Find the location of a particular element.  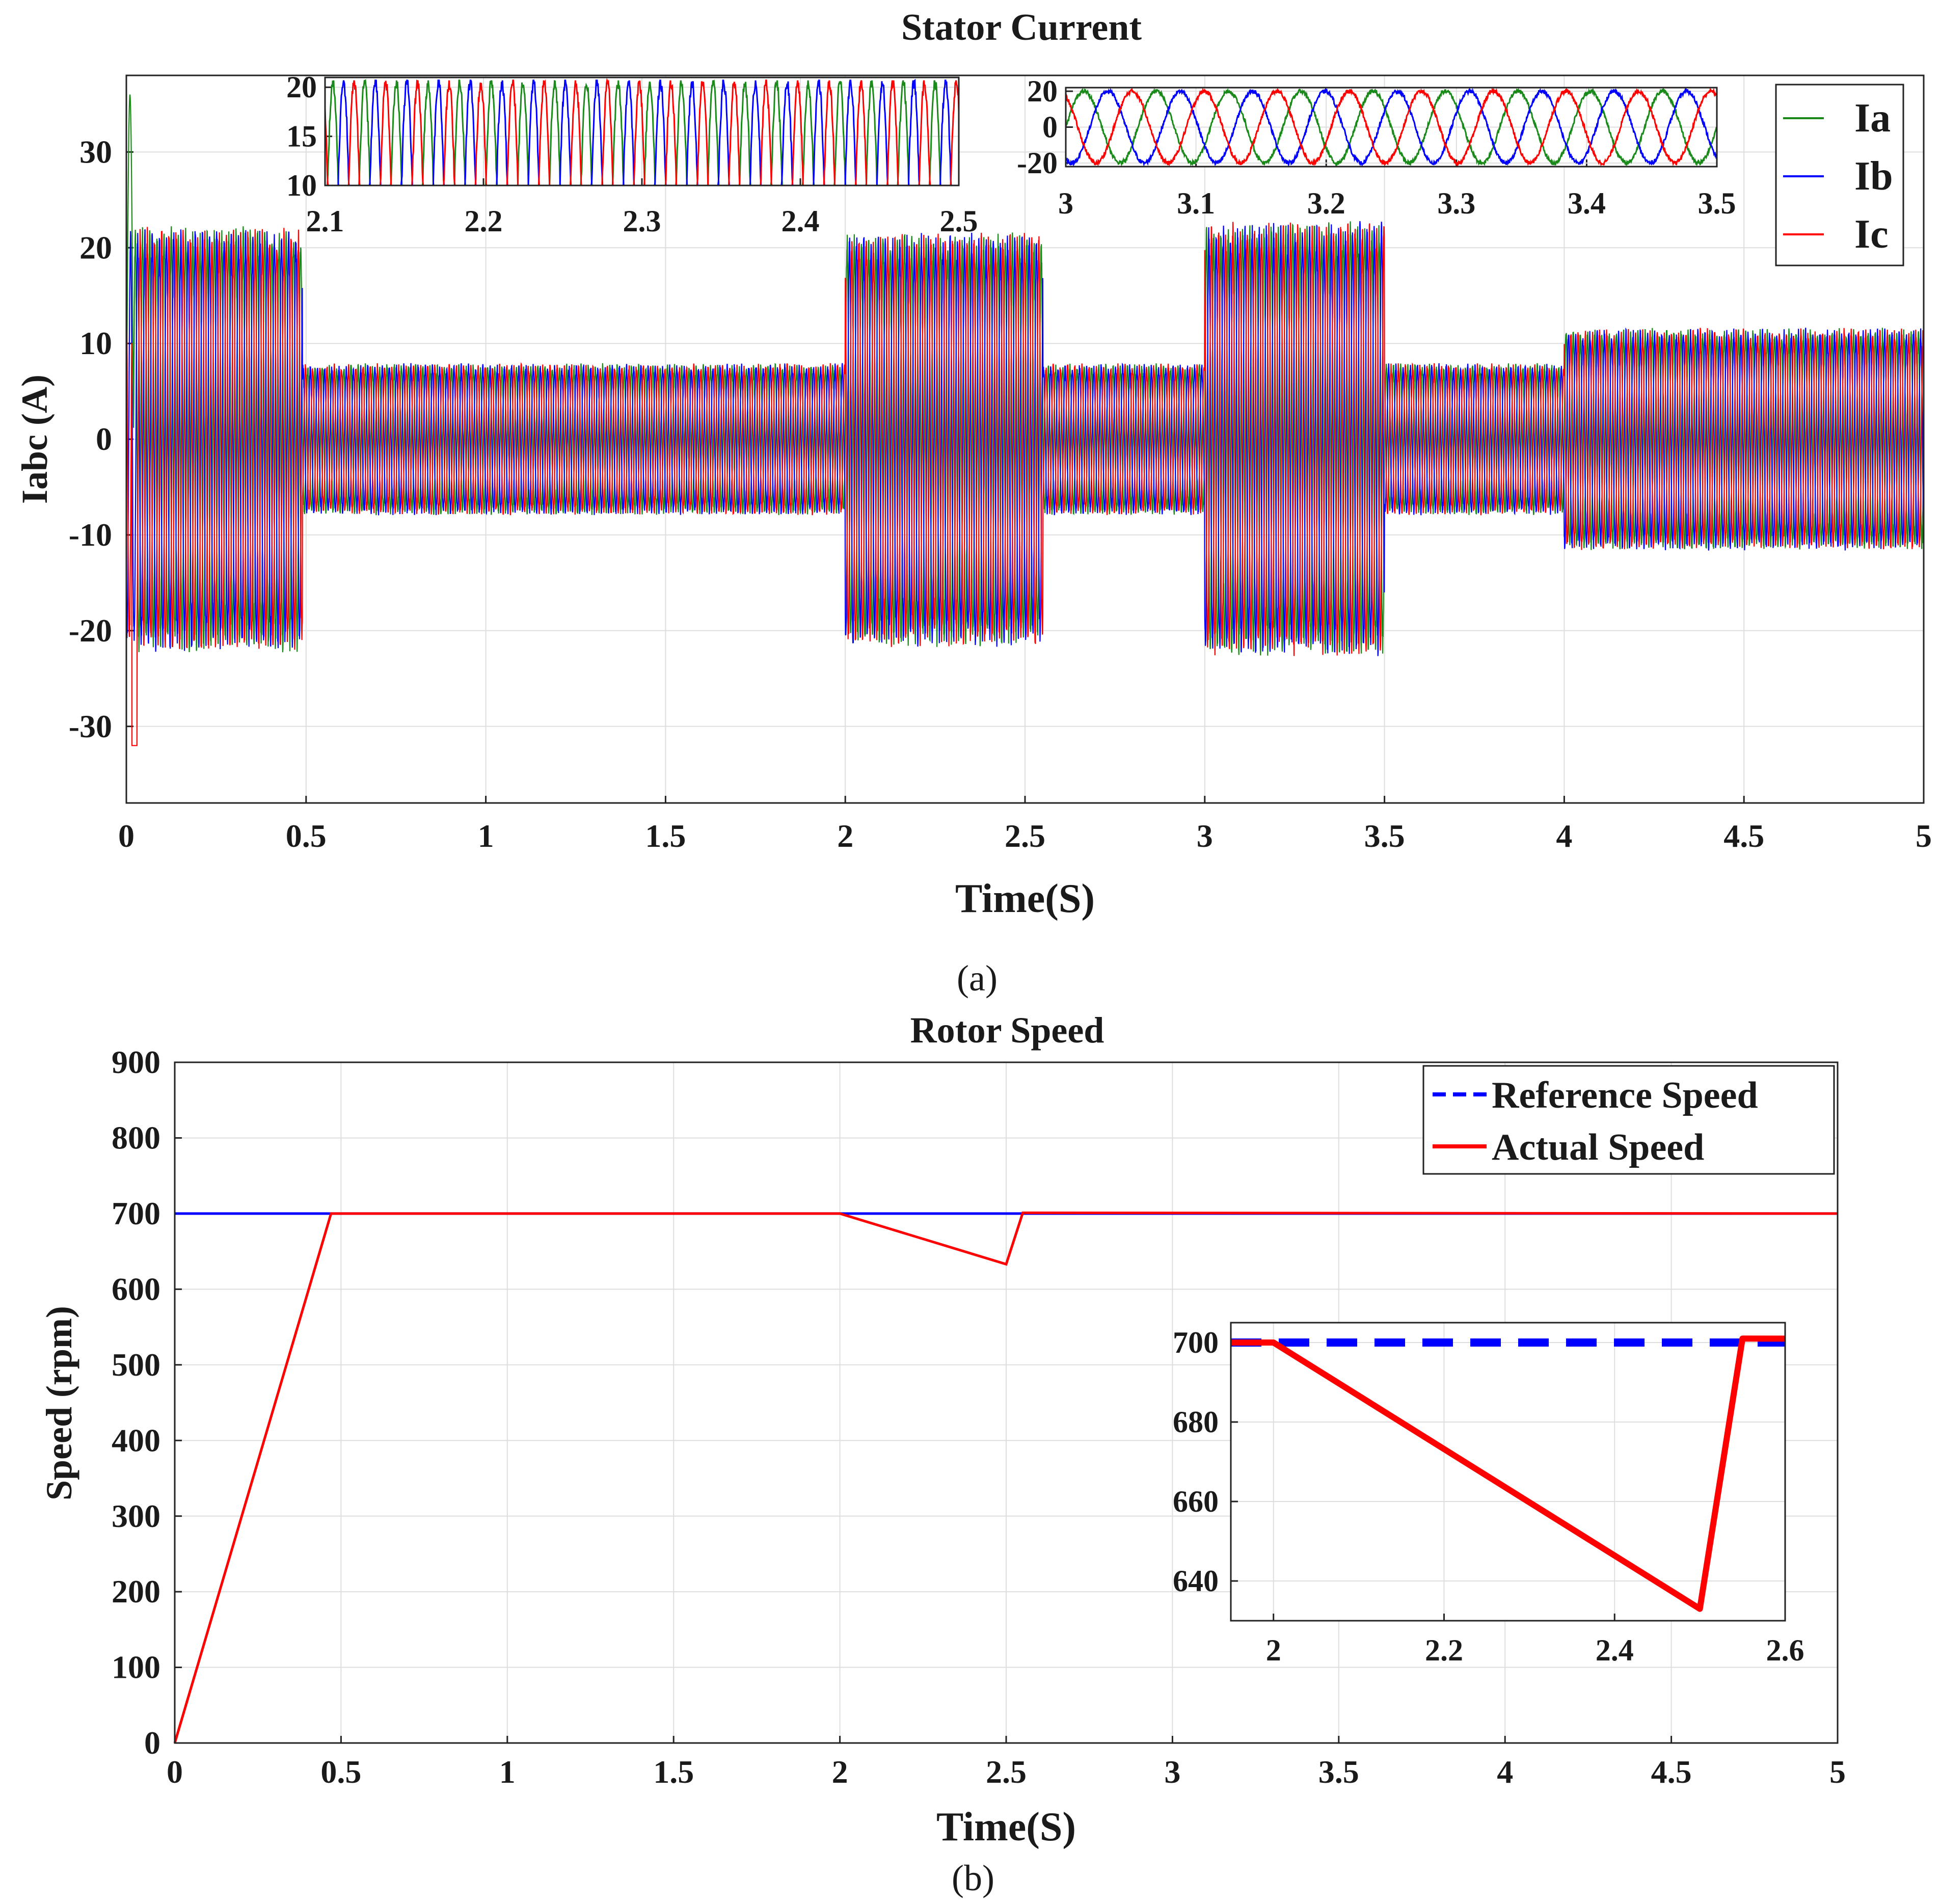

chart-a-ytick-label: -20 is located at coordinates (90, 630).